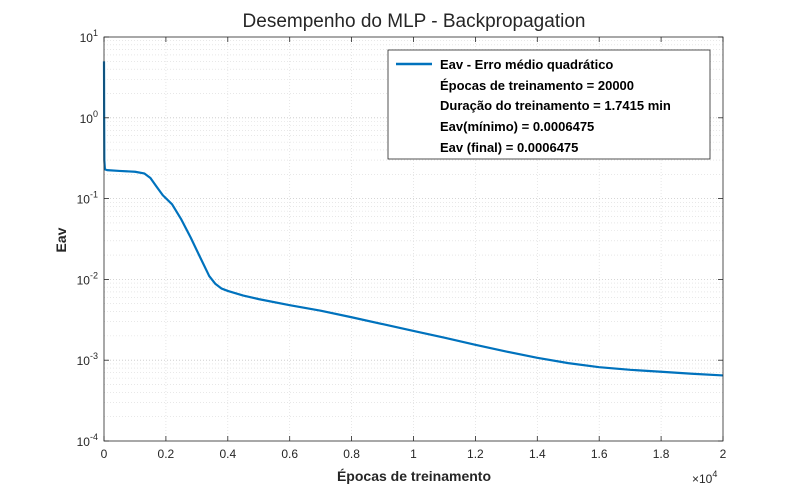 The height and width of the screenshot is (494, 800). What do you see at coordinates (526, 64) in the screenshot?
I see `legend-entry-series: Eav - Erro médio quadrático` at bounding box center [526, 64].